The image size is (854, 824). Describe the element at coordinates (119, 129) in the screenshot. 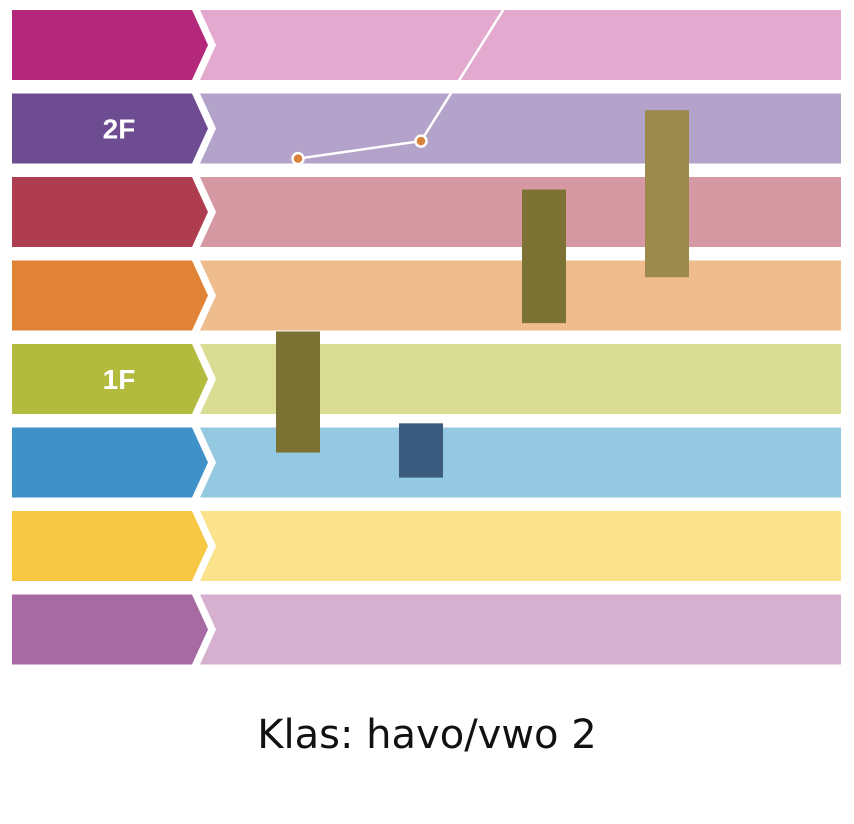

I see `level-label: 2F` at that location.